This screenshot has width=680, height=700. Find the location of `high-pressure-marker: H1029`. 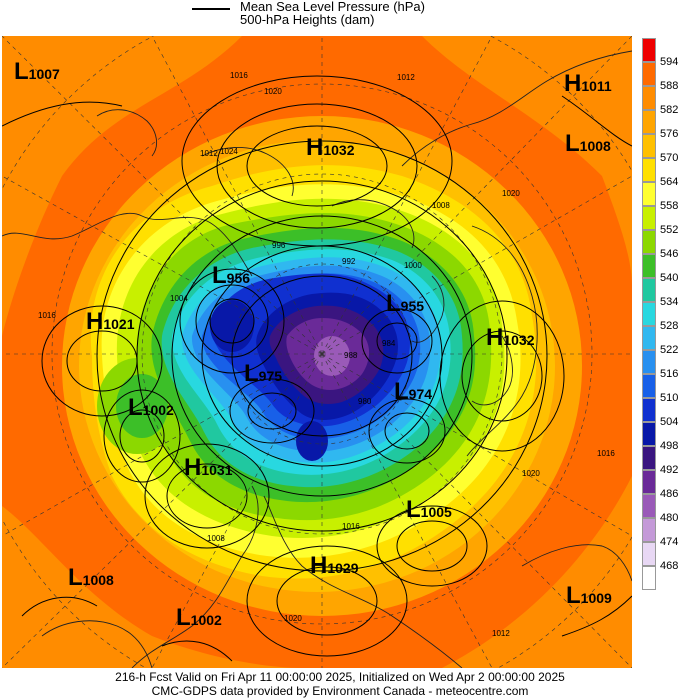

high-pressure-marker: H1029 is located at coordinates (334, 565).